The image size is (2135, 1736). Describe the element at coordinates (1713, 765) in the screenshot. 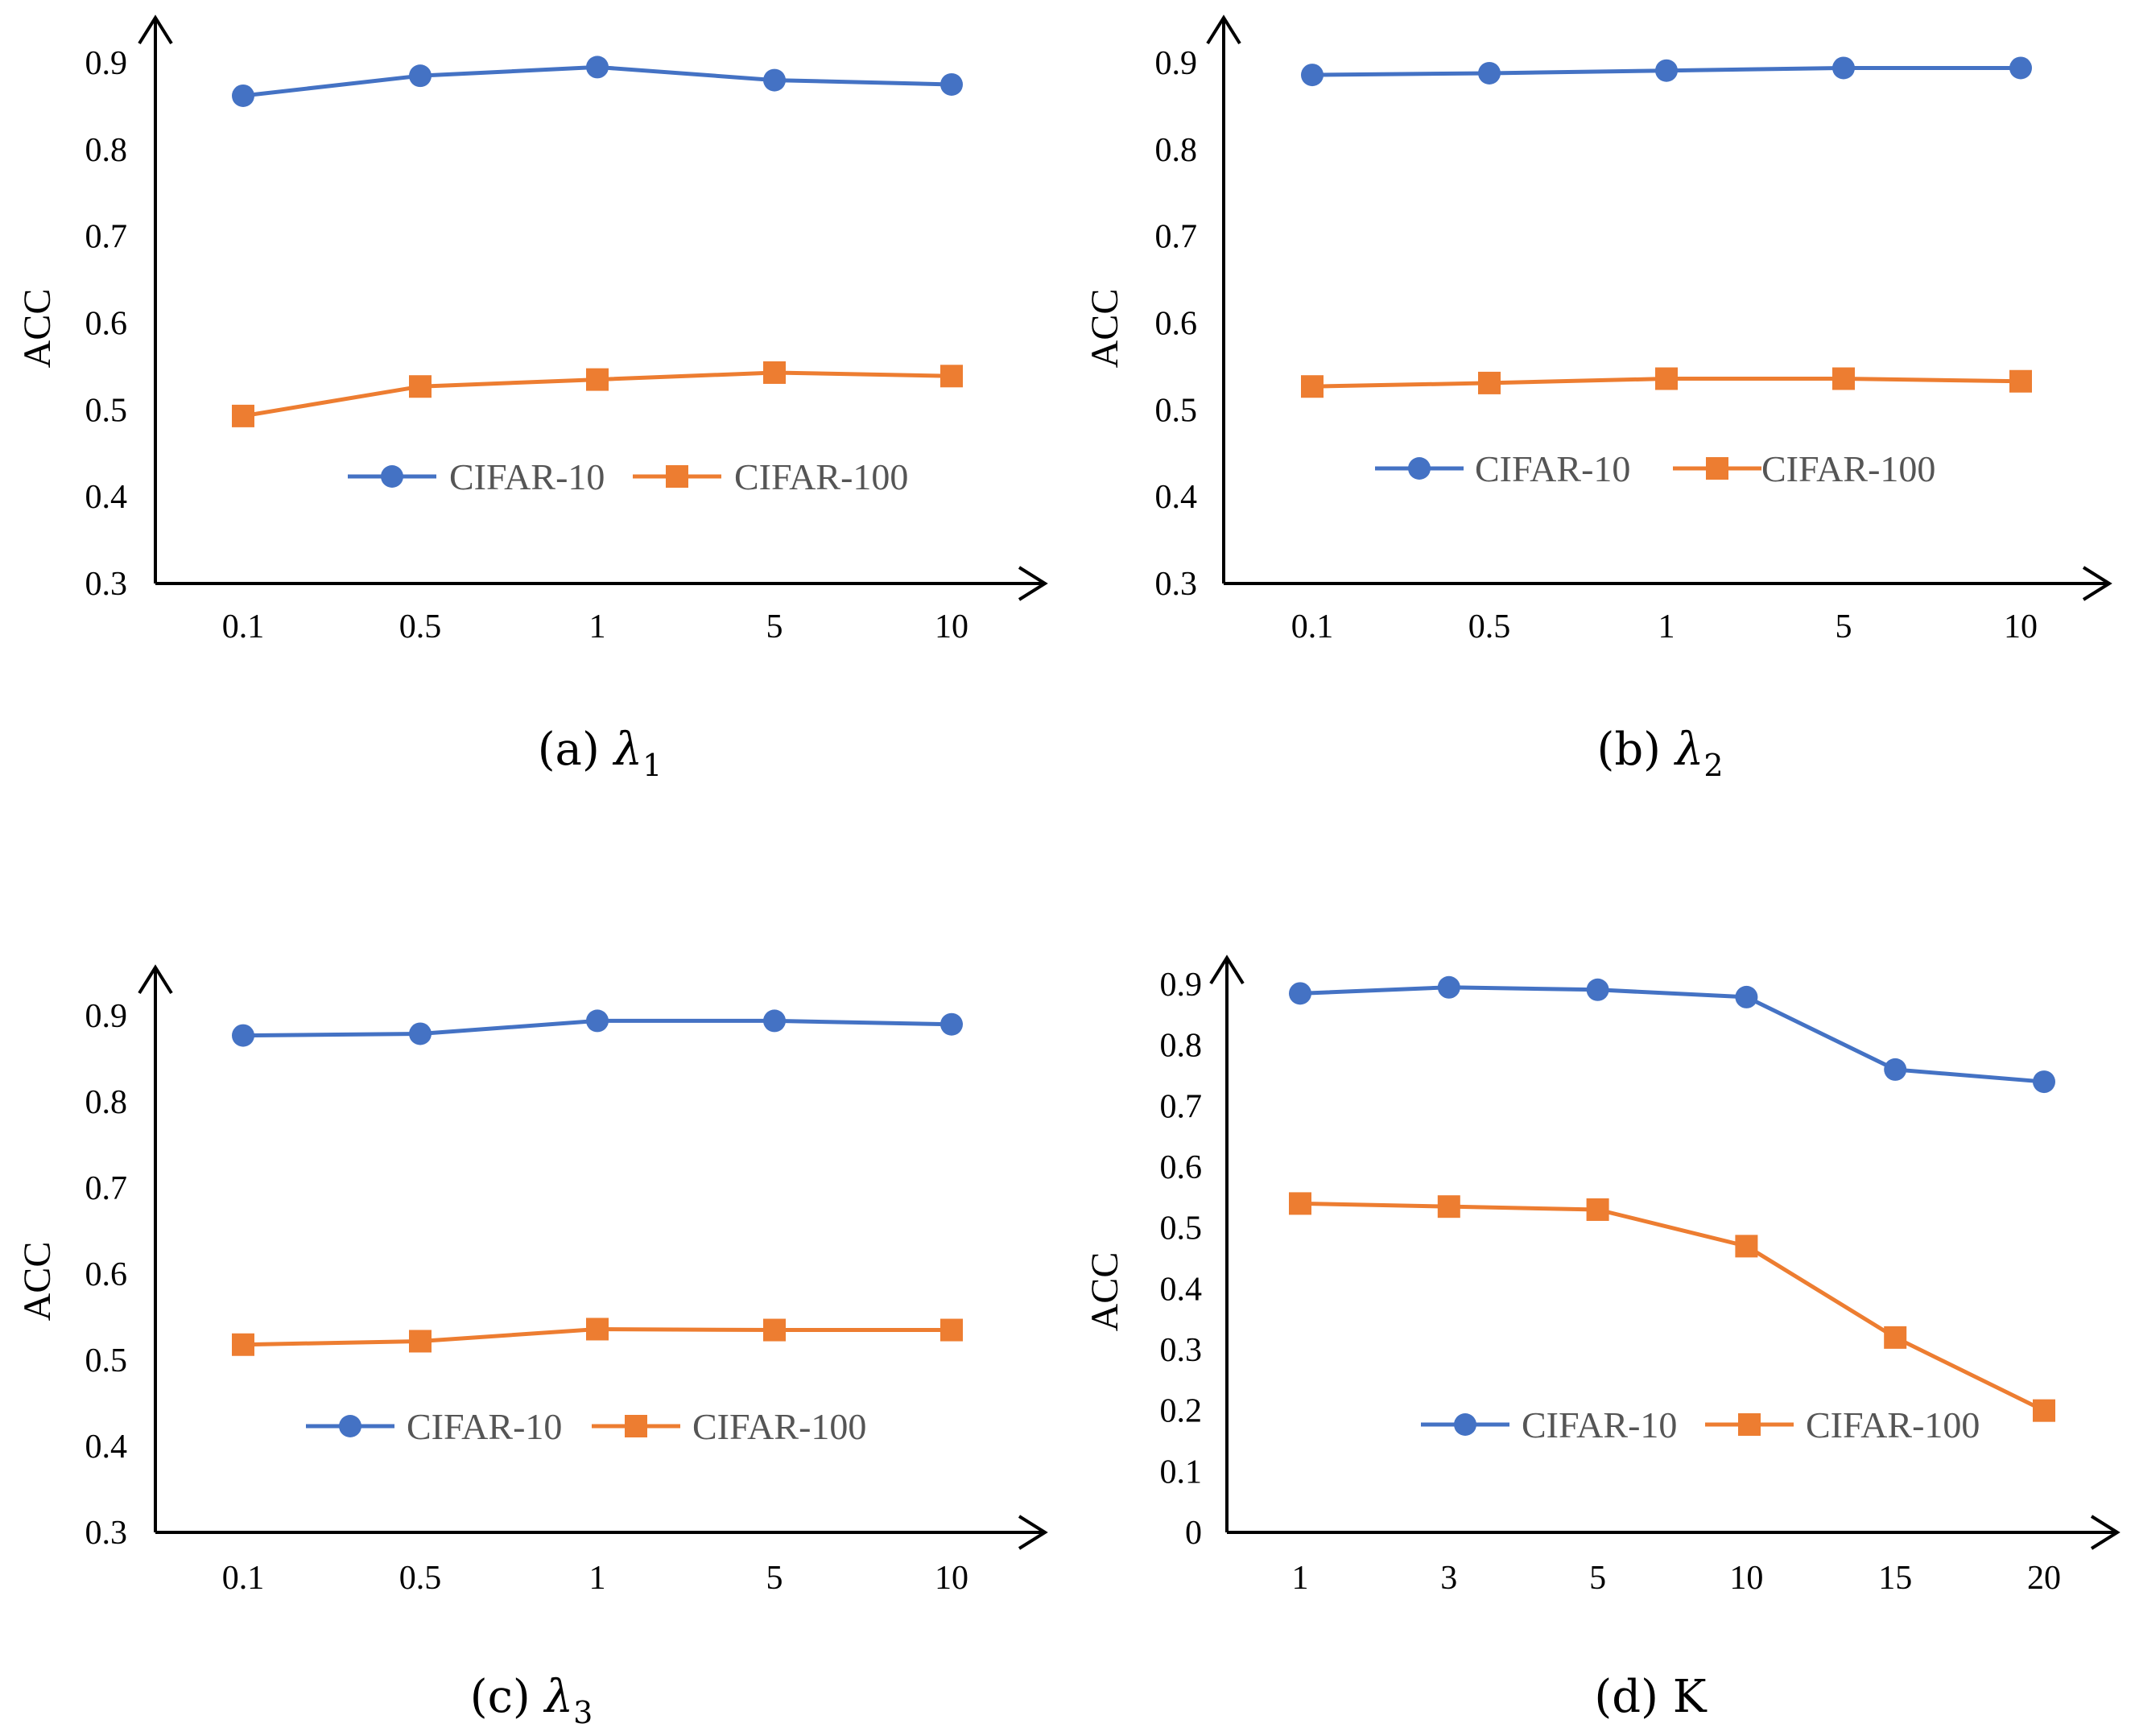

I see `caption-subscript: 2` at that location.